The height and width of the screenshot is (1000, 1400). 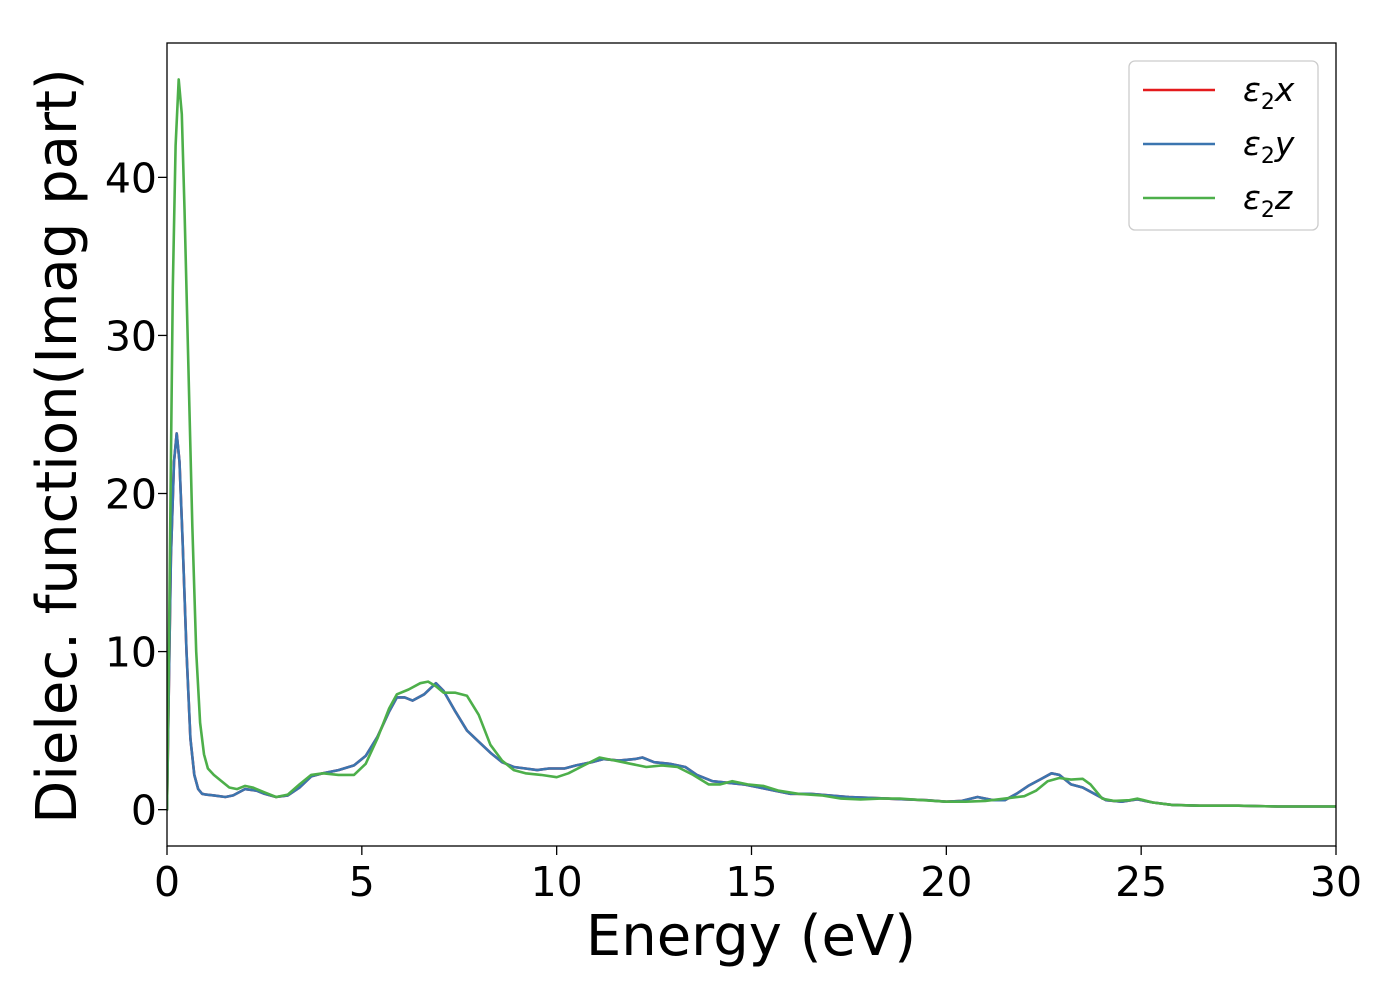 What do you see at coordinates (946, 882) in the screenshot?
I see `x-tick-label: 20` at bounding box center [946, 882].